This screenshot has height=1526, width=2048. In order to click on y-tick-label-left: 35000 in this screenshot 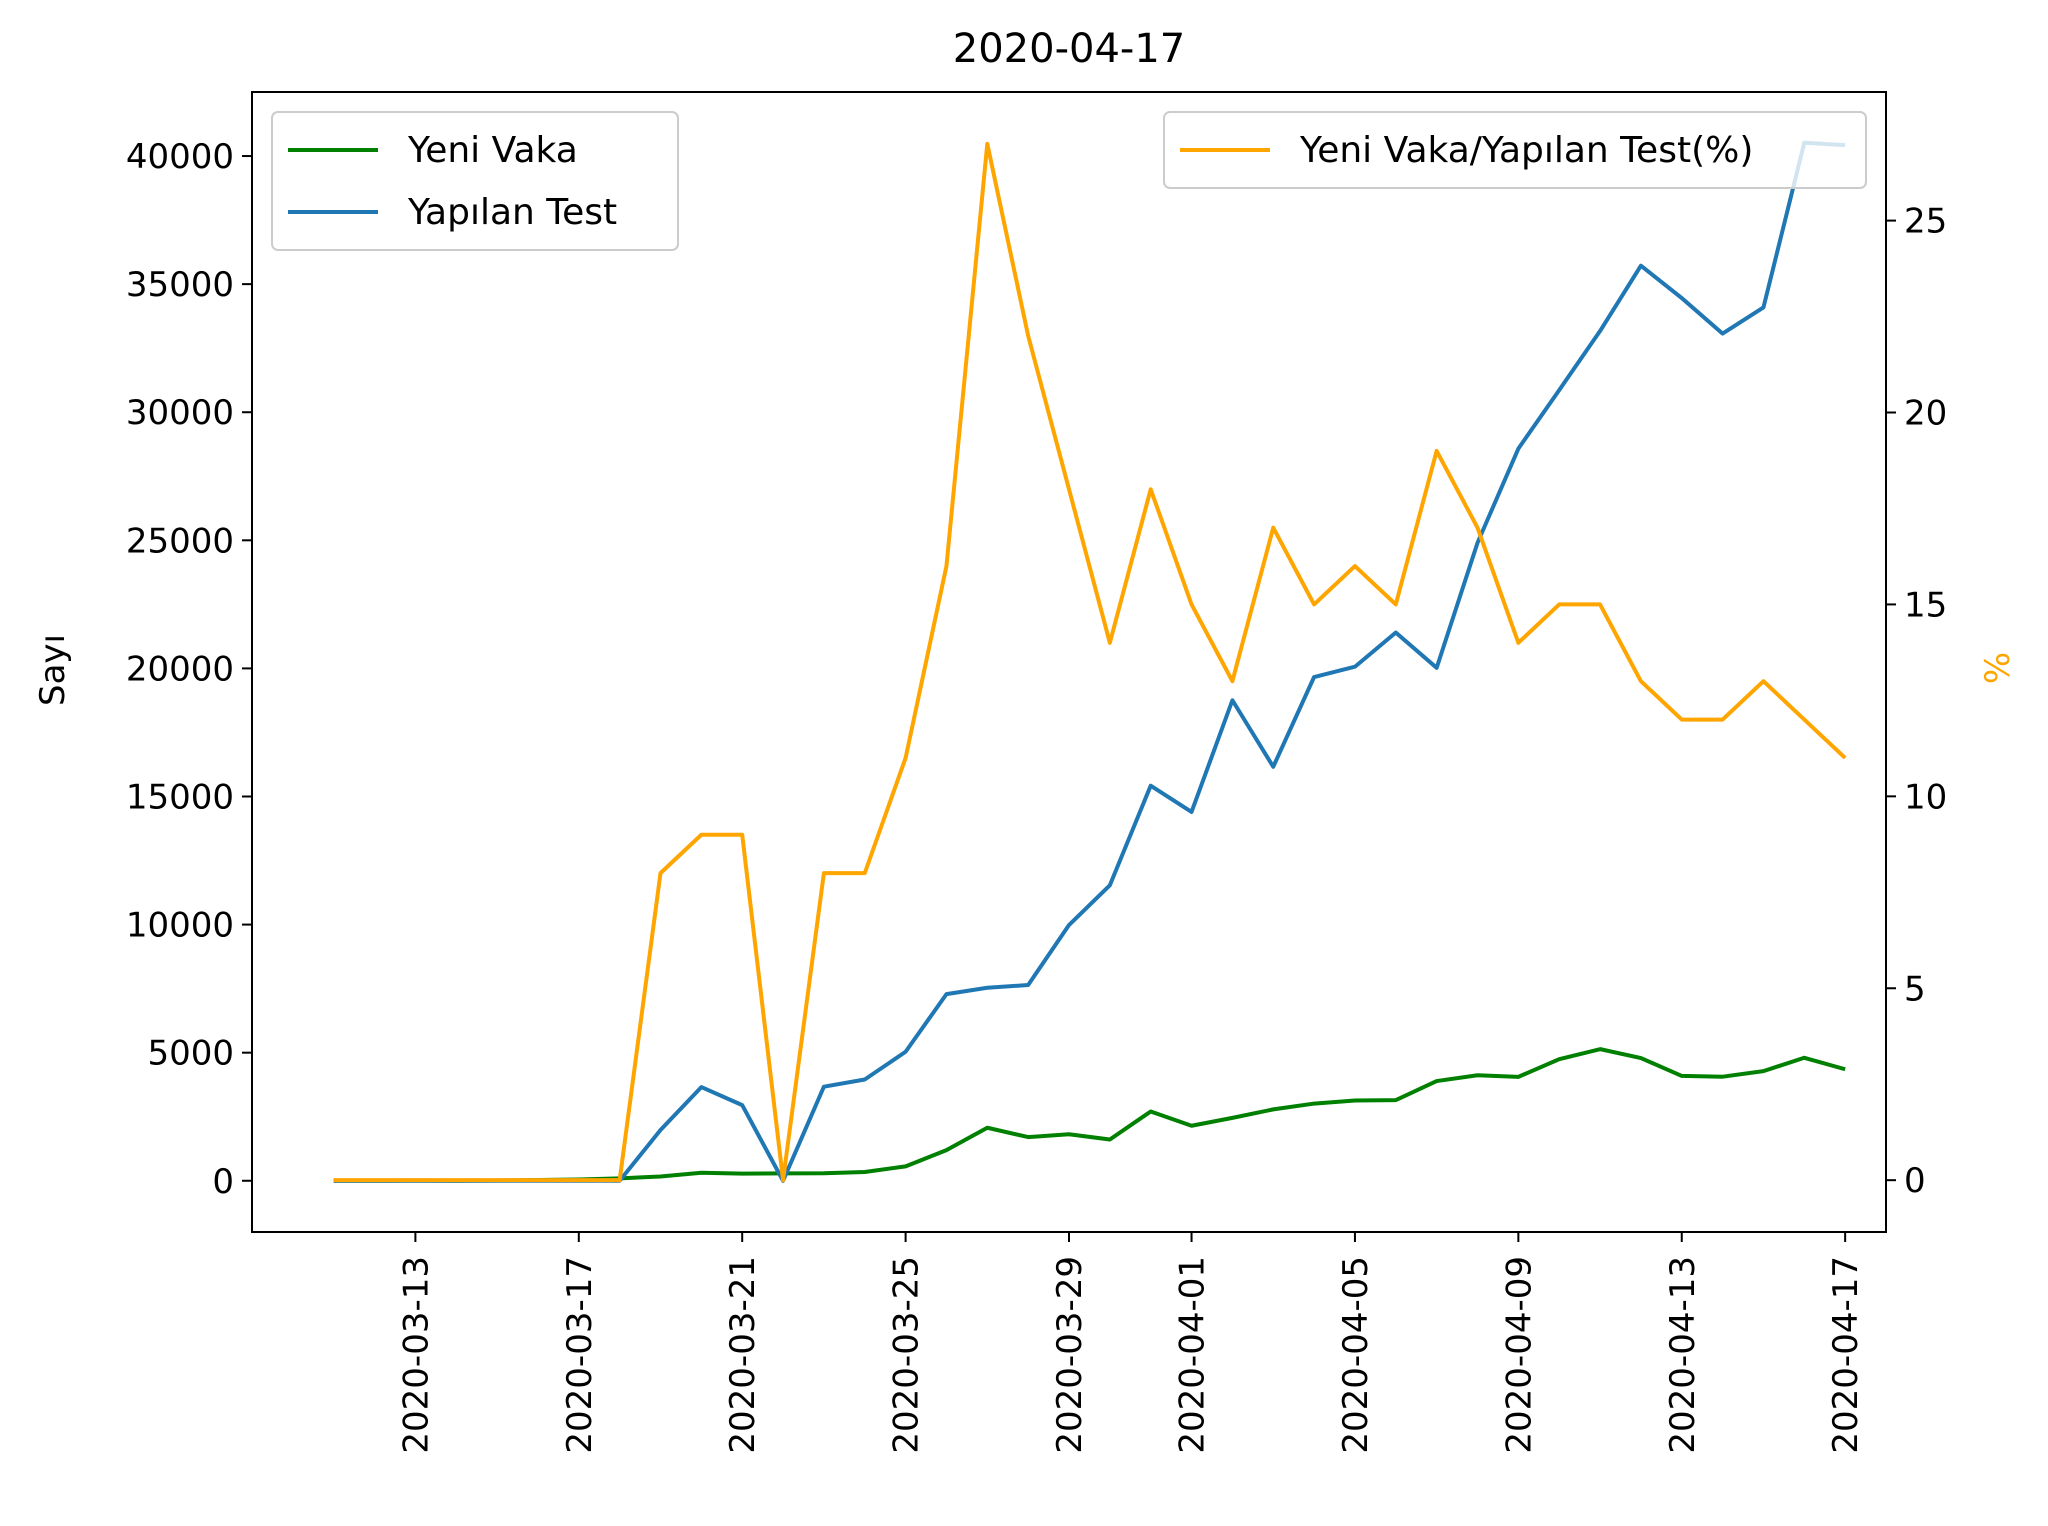, I will do `click(180, 285)`.